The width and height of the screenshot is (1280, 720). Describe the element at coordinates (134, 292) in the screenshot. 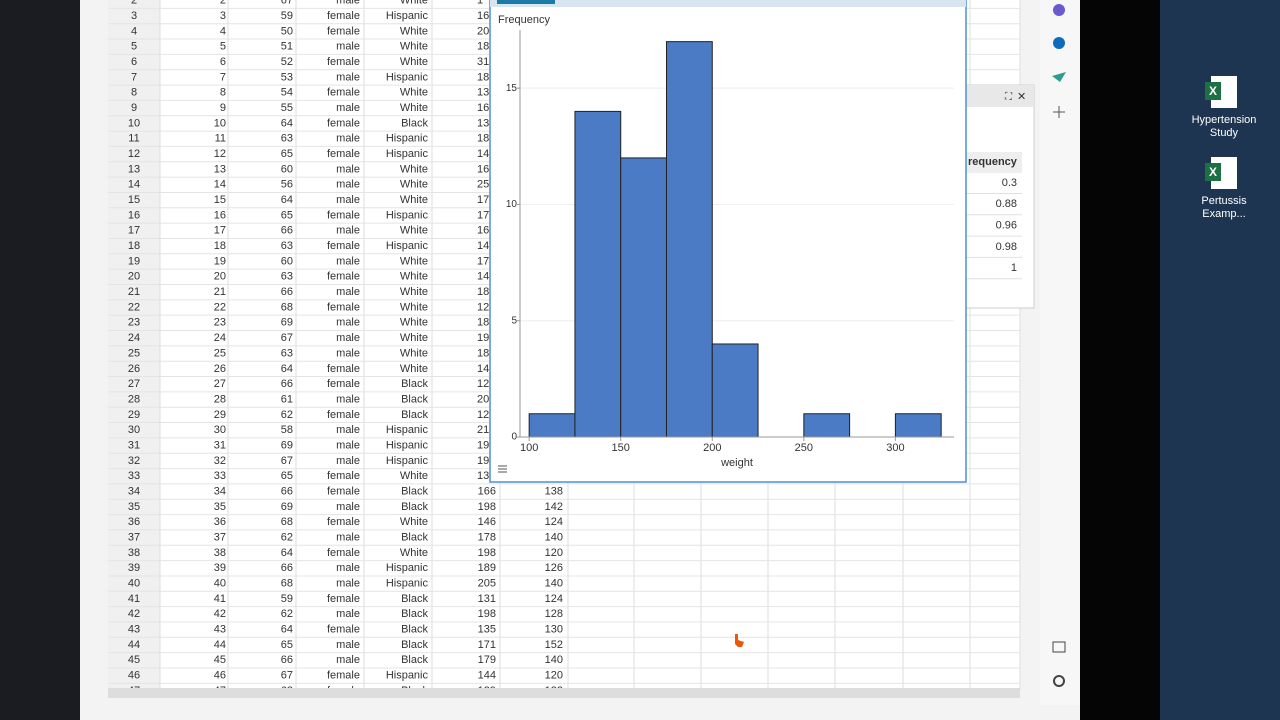

I see `row-header: 21` at that location.